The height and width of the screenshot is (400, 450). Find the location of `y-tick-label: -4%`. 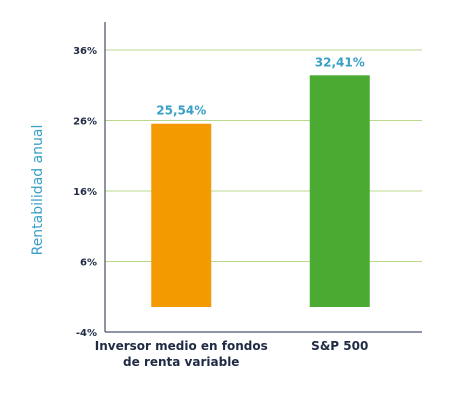

y-tick-label: -4% is located at coordinates (86, 333).